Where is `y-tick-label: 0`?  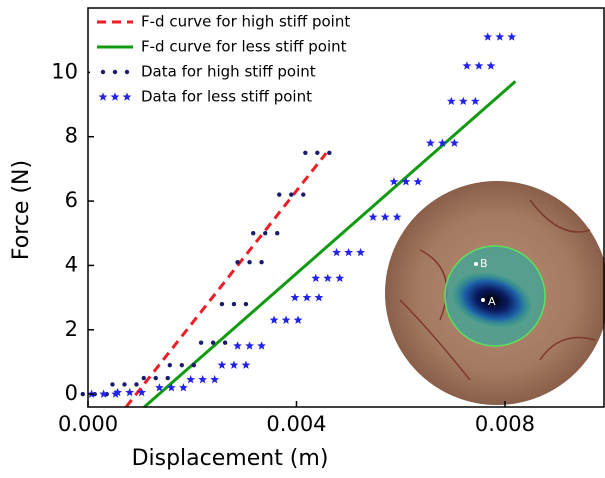
y-tick-label: 0 is located at coordinates (71, 393).